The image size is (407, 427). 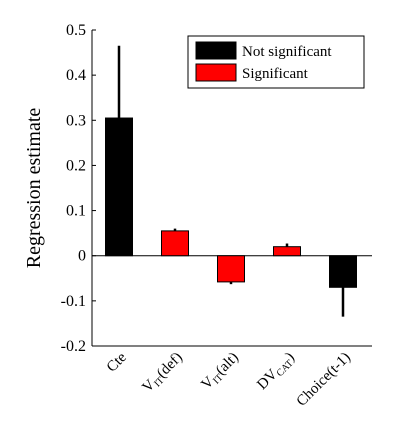 What do you see at coordinates (76, 165) in the screenshot?
I see `y-tick-label: 0.2` at bounding box center [76, 165].